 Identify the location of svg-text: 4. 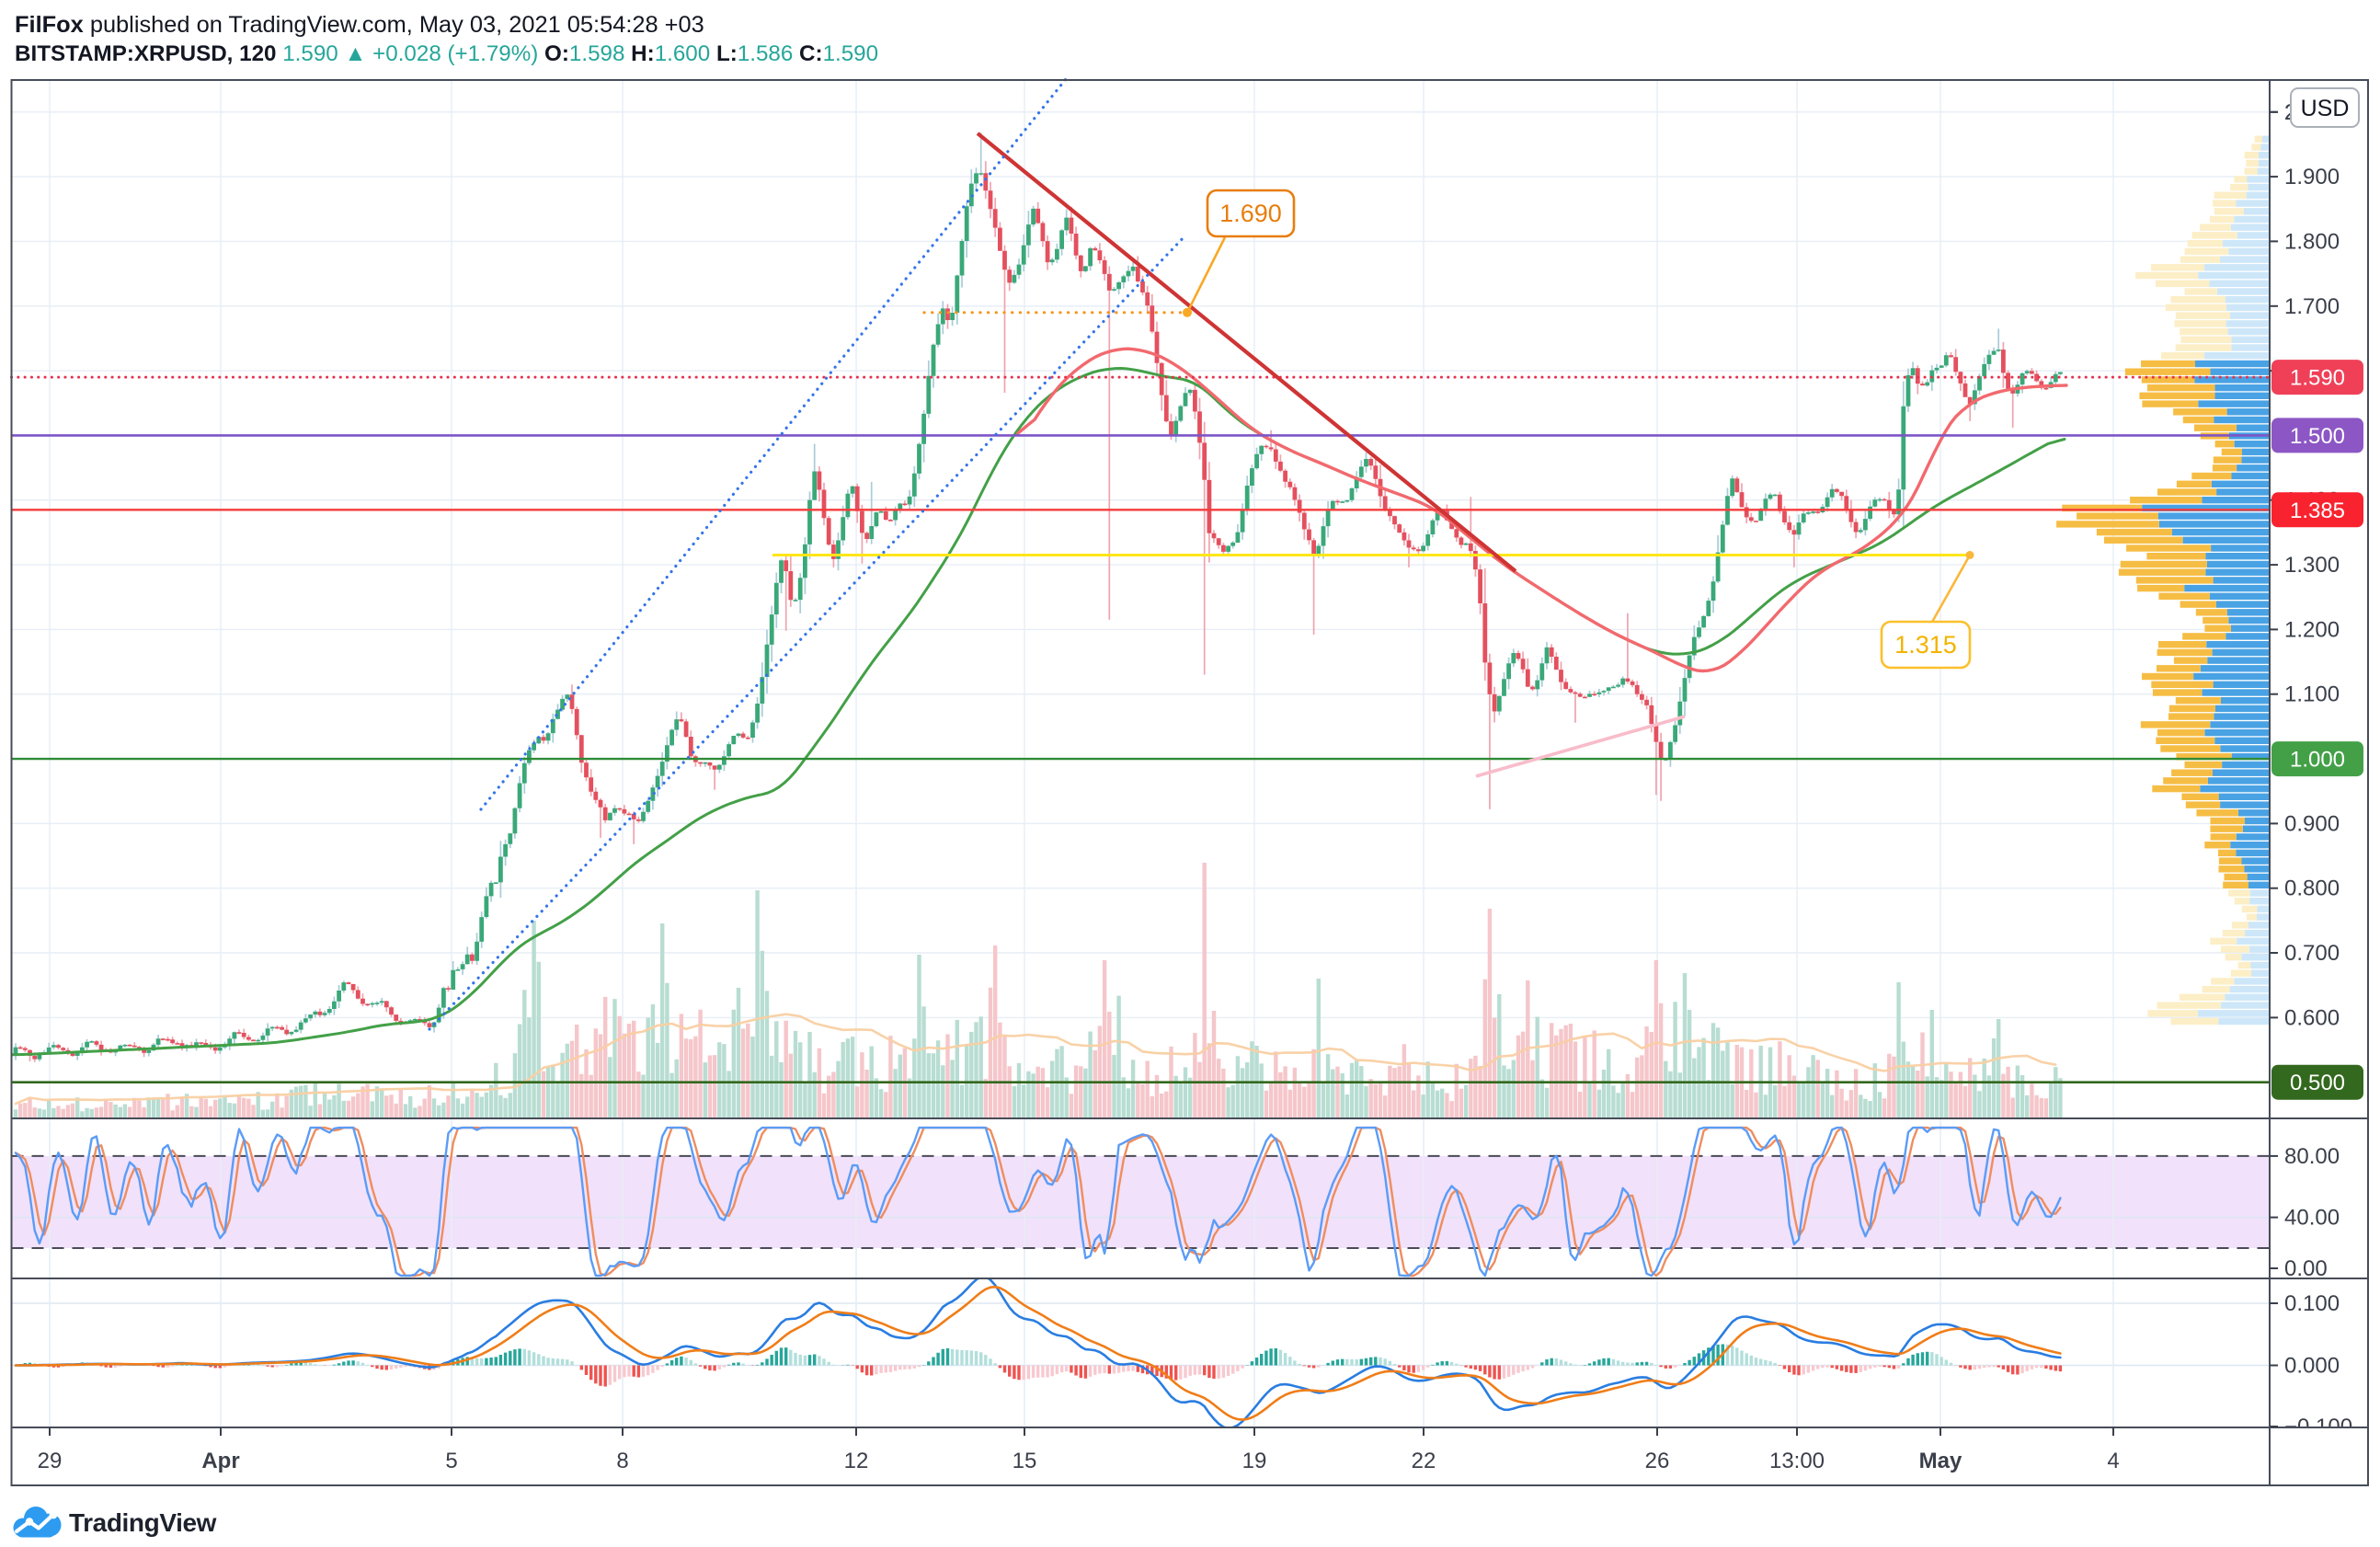
(2113, 1461).